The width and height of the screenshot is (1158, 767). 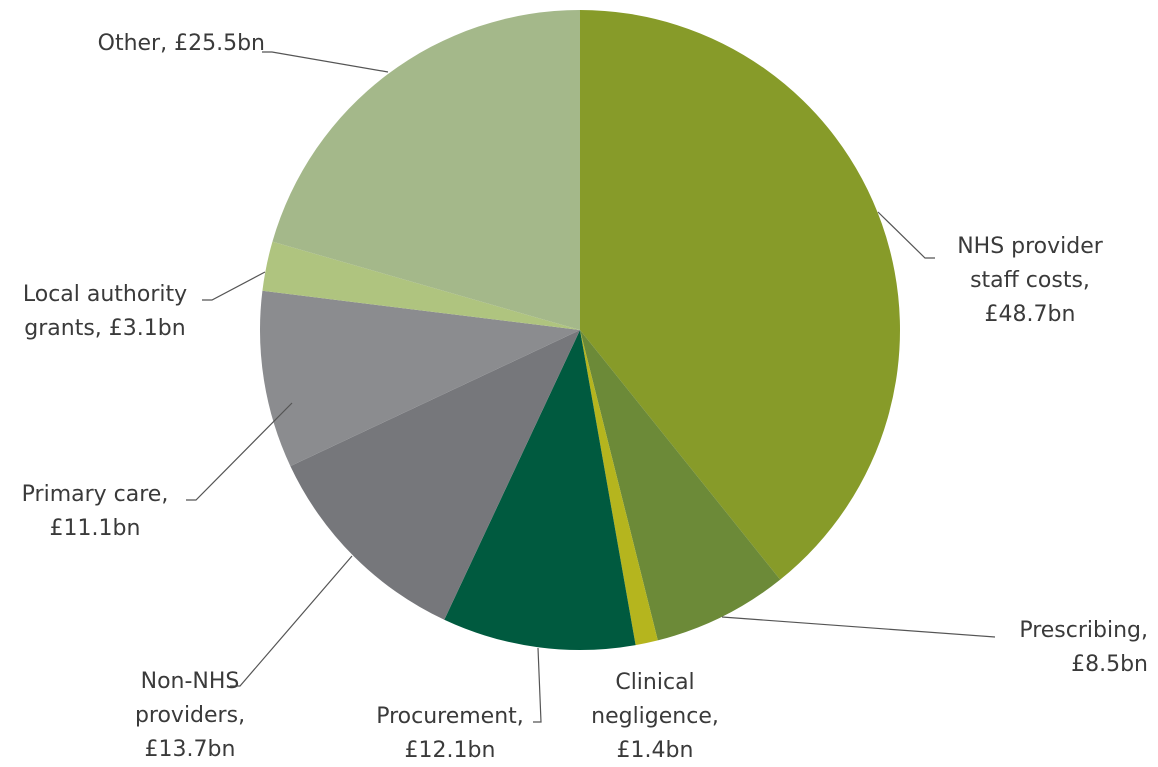 What do you see at coordinates (450, 750) in the screenshot?
I see `value-label: £12.1bn` at bounding box center [450, 750].